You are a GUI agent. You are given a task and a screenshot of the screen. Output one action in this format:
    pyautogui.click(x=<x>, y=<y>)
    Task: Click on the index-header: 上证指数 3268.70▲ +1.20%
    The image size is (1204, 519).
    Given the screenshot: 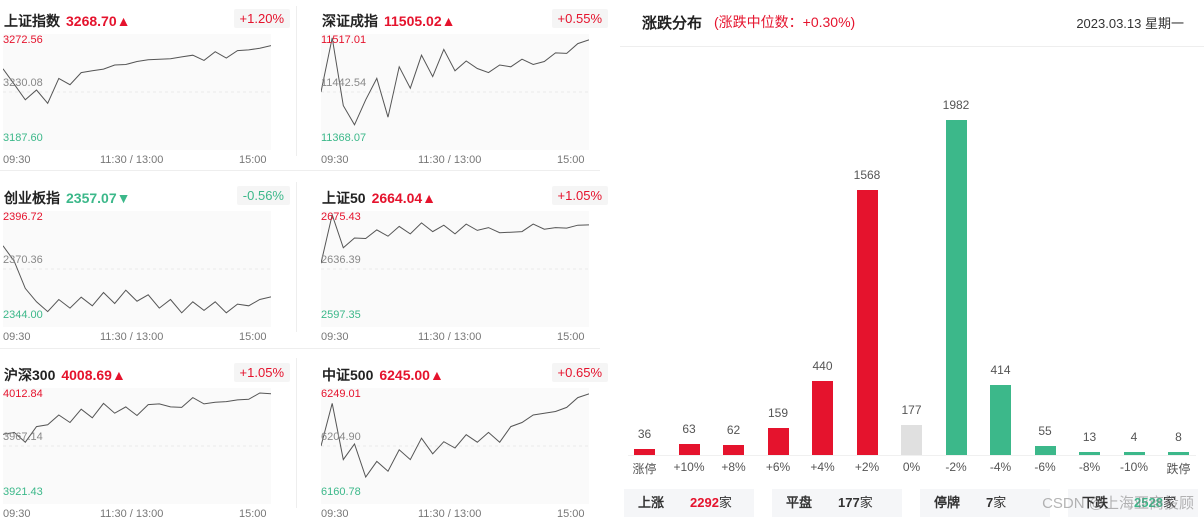 What is the action you would take?
    pyautogui.click(x=147, y=20)
    